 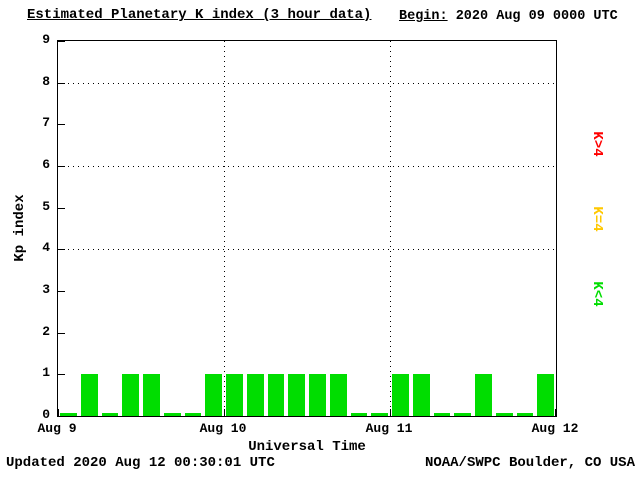 What do you see at coordinates (46, 248) in the screenshot?
I see `y-tick-label: 4` at bounding box center [46, 248].